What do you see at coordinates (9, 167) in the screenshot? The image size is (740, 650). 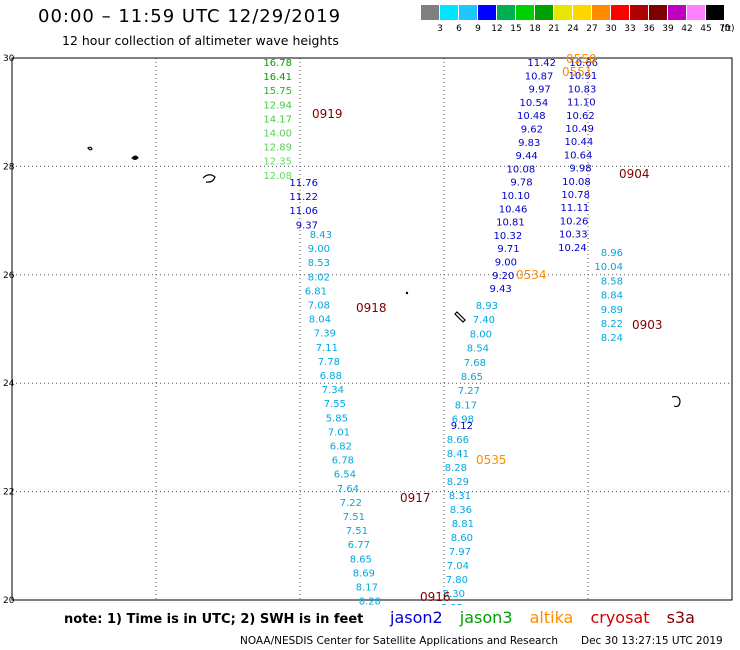 I see `lat-tick-label: 28` at bounding box center [9, 167].